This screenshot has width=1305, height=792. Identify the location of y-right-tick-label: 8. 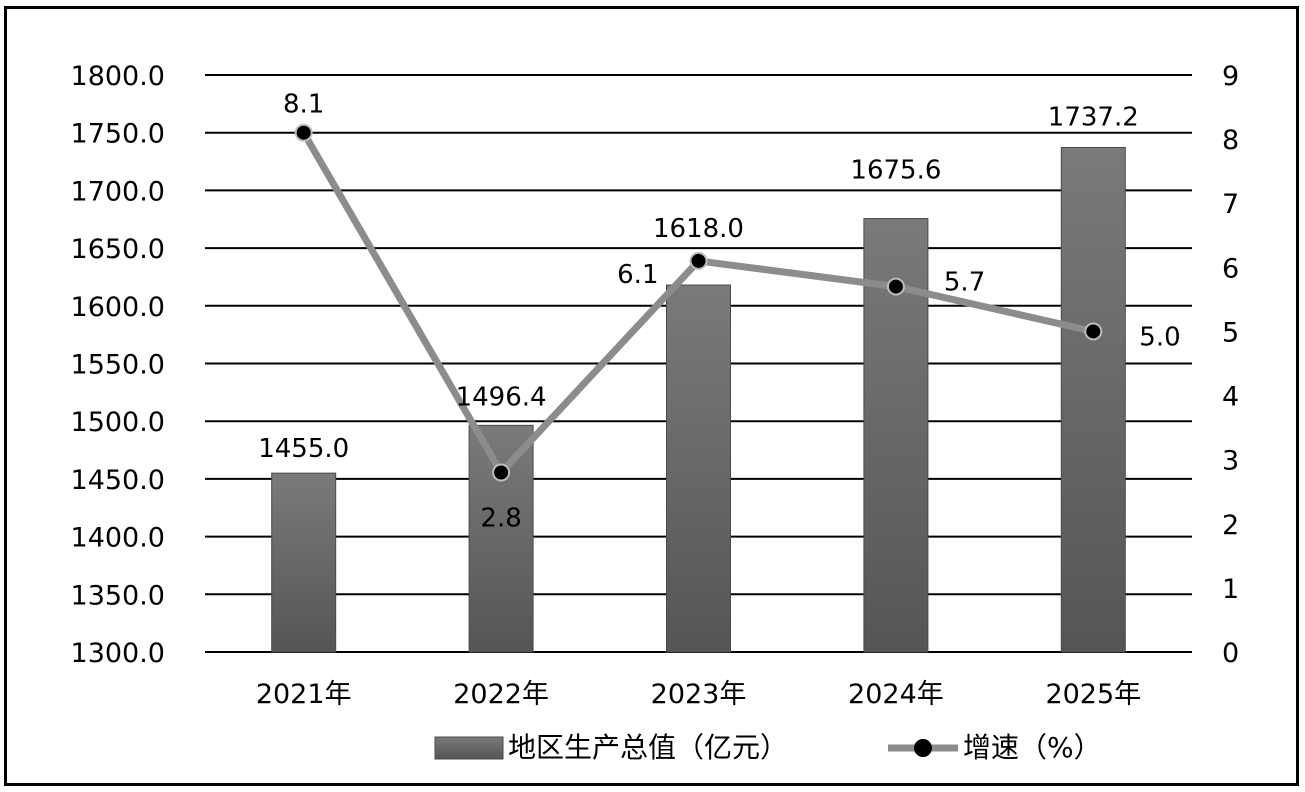
(1230, 140).